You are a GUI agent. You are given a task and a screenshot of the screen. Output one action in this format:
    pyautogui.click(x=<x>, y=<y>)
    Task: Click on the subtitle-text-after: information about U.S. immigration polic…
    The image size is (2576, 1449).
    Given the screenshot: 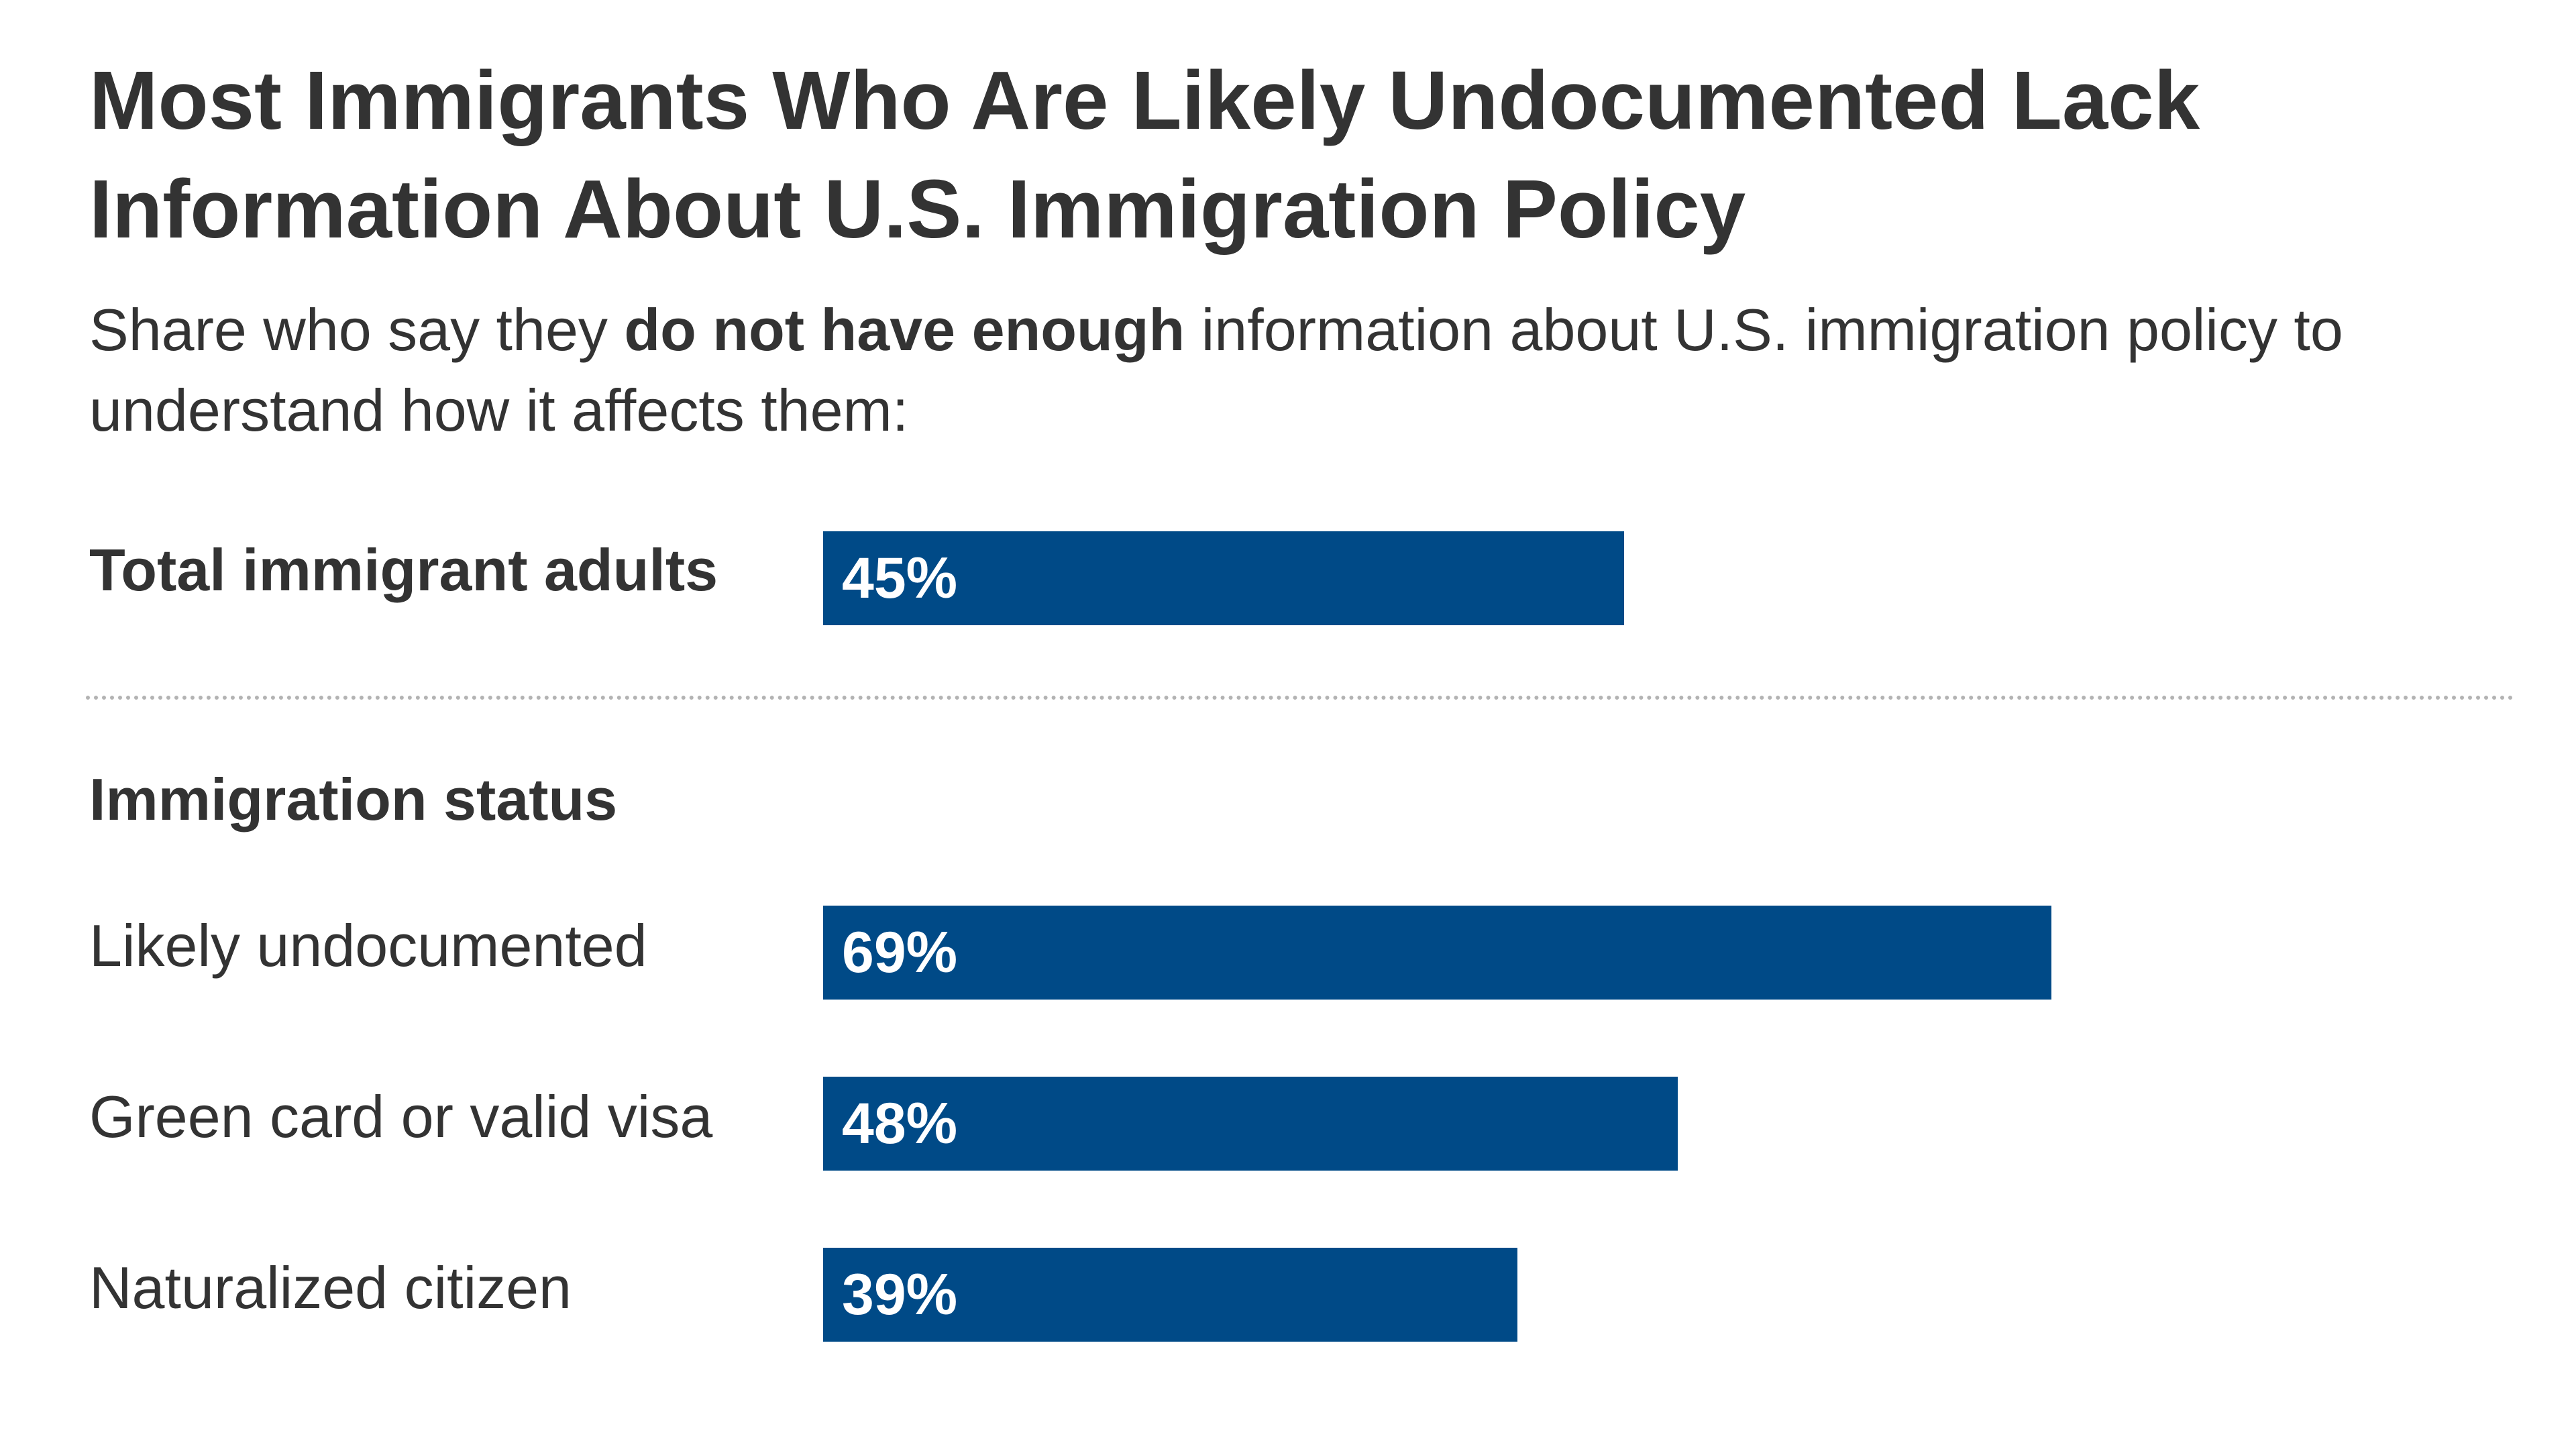 What is the action you would take?
    pyautogui.click(x=1216, y=370)
    